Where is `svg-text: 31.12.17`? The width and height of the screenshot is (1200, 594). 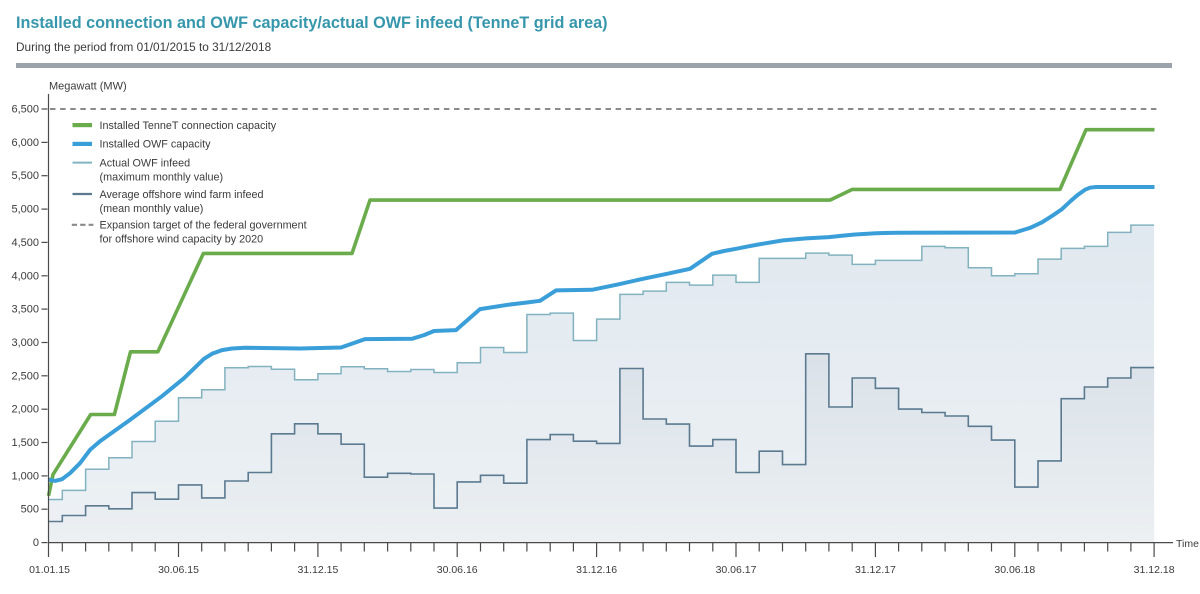 svg-text: 31.12.17 is located at coordinates (875, 570).